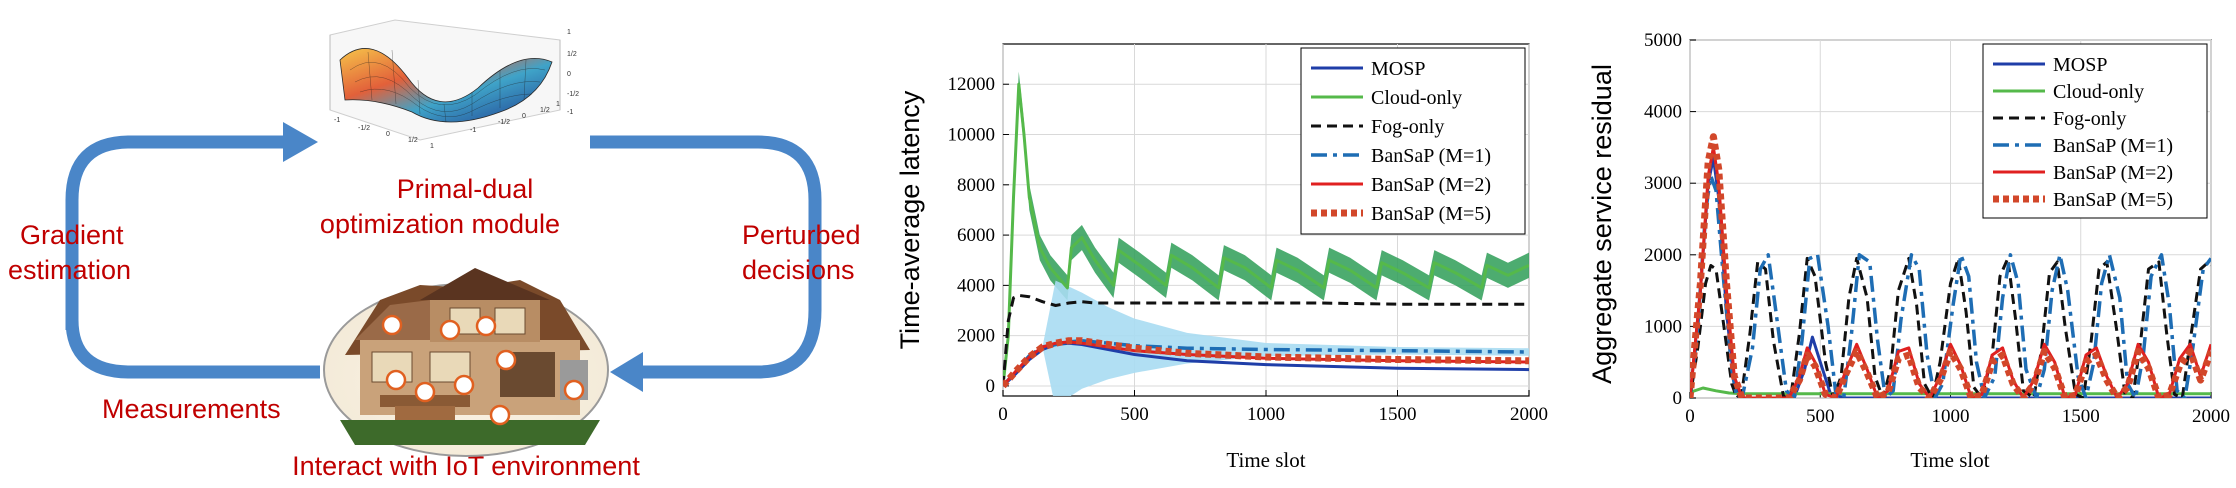  Describe the element at coordinates (972, 84) in the screenshot. I see `y-tick-label: 12000` at that location.